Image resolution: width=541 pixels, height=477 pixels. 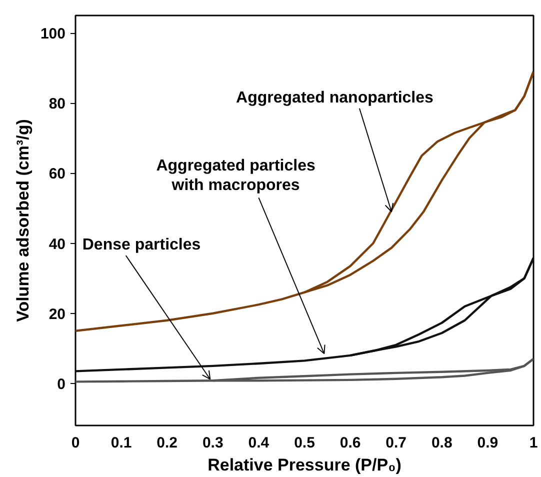 What do you see at coordinates (396, 443) in the screenshot?
I see `x-tick-label: 0.7` at bounding box center [396, 443].